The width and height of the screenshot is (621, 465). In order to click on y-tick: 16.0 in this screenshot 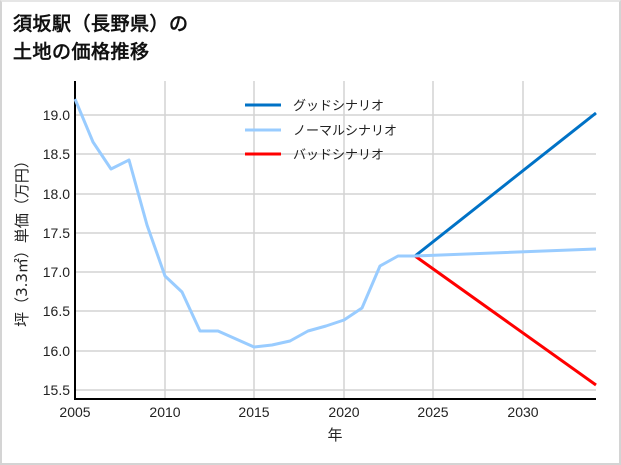, I will do `click(56, 351)`.